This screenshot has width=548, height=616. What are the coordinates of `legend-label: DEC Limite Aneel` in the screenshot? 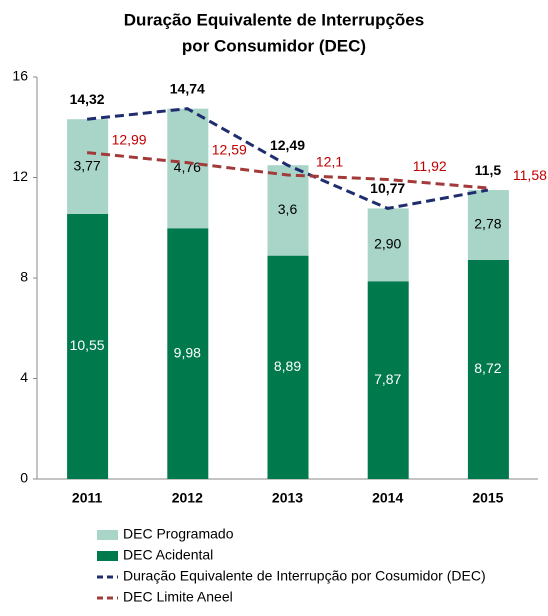 It's located at (178, 597).